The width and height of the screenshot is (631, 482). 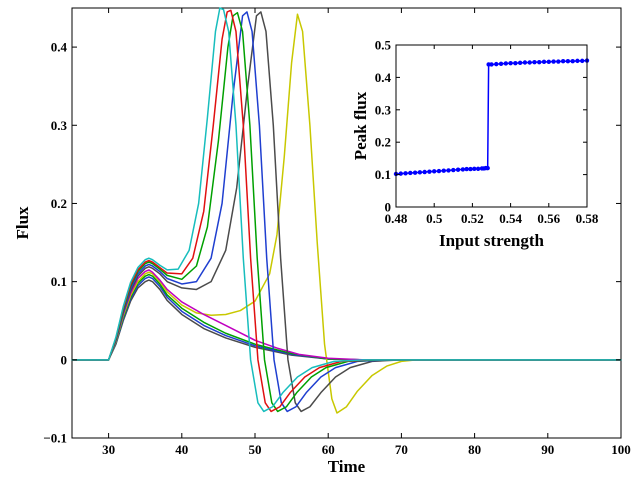 I want to click on inset-y-tick-label: 0.2, so click(x=383, y=142).